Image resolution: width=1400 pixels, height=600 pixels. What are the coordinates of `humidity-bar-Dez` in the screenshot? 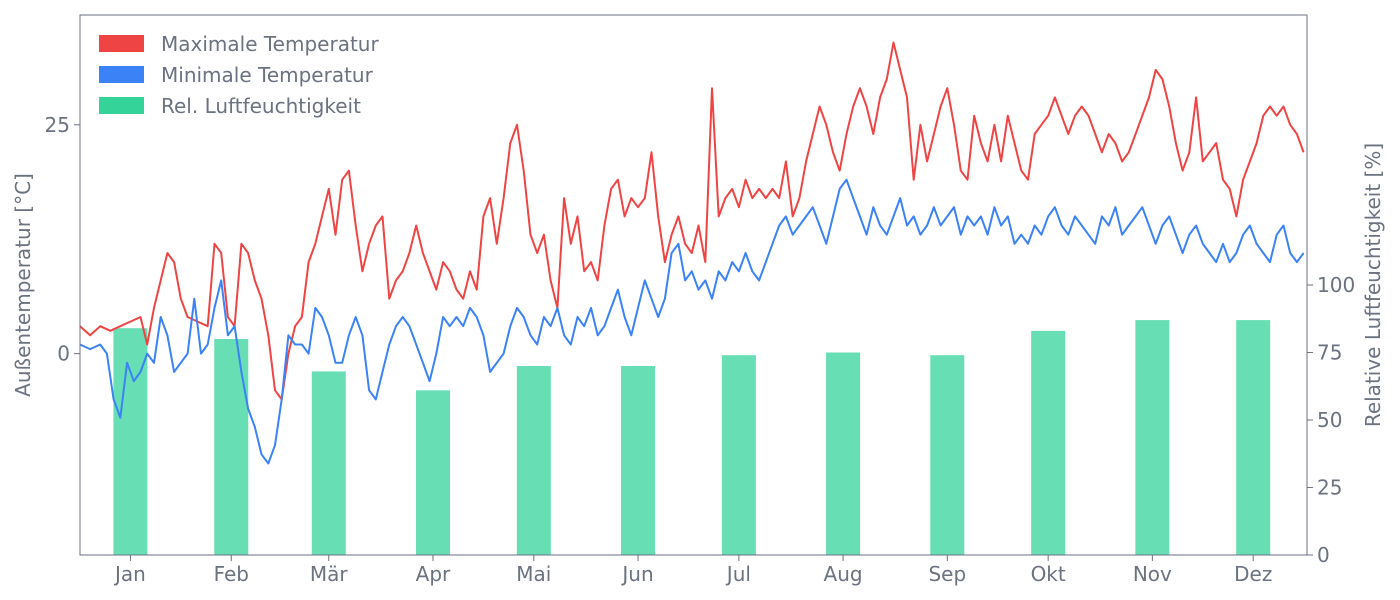 It's located at (1253, 437).